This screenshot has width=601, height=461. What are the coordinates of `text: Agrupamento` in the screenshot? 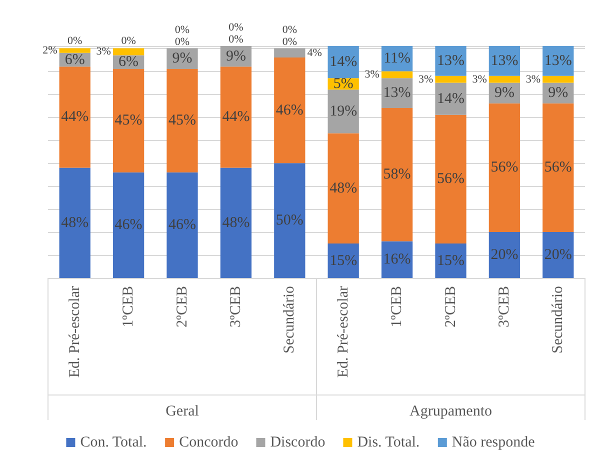 It's located at (451, 412).